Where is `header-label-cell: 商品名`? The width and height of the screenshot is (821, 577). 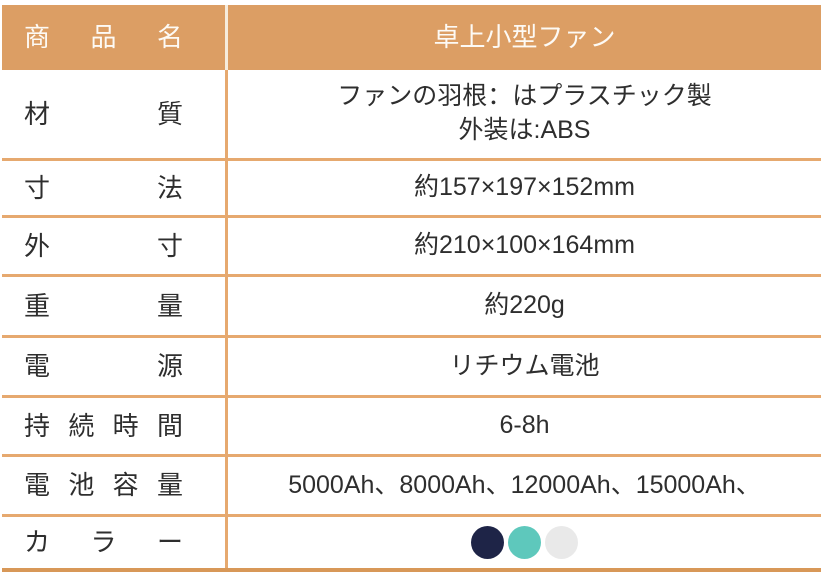
header-label-cell: 商品名 is located at coordinates (115, 37).